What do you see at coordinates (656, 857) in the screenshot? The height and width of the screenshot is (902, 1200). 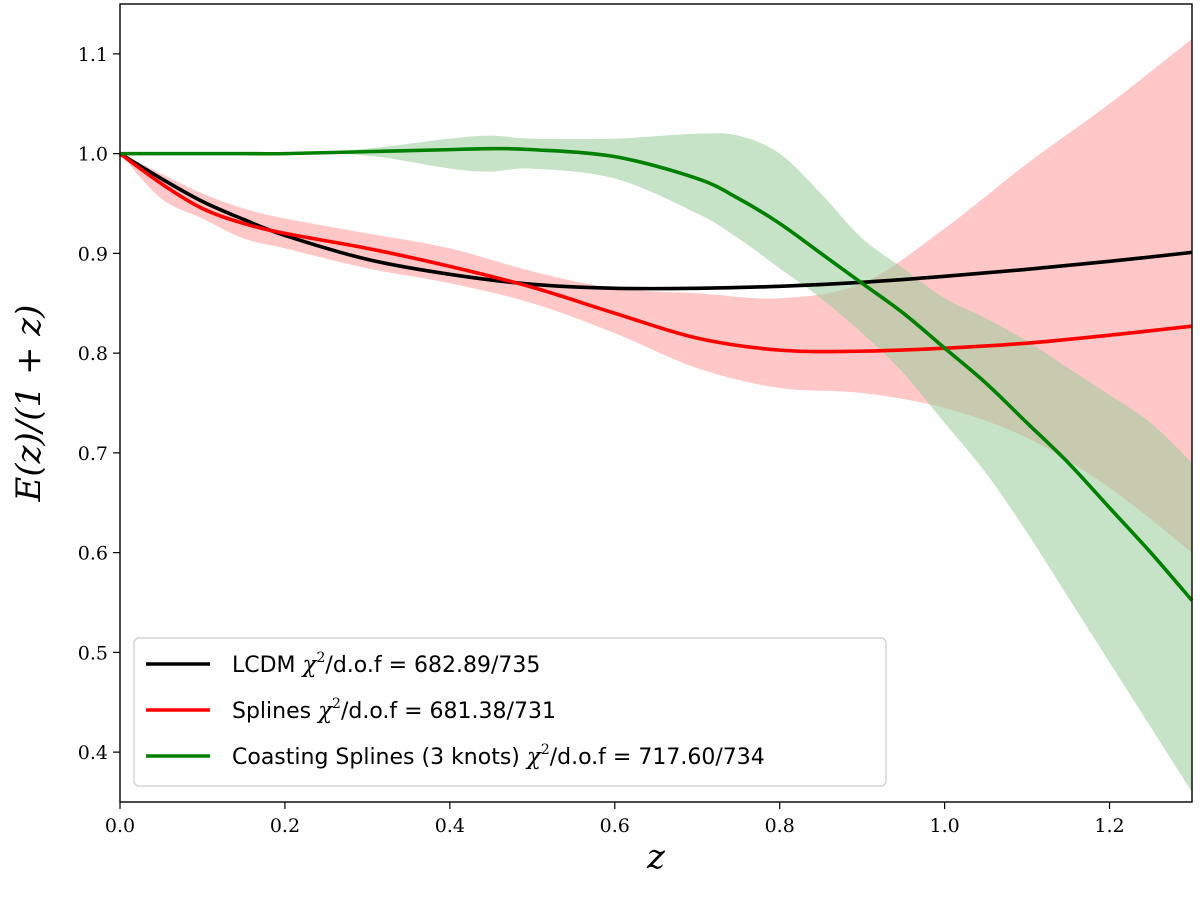 I see `x-axis-label: z` at bounding box center [656, 857].